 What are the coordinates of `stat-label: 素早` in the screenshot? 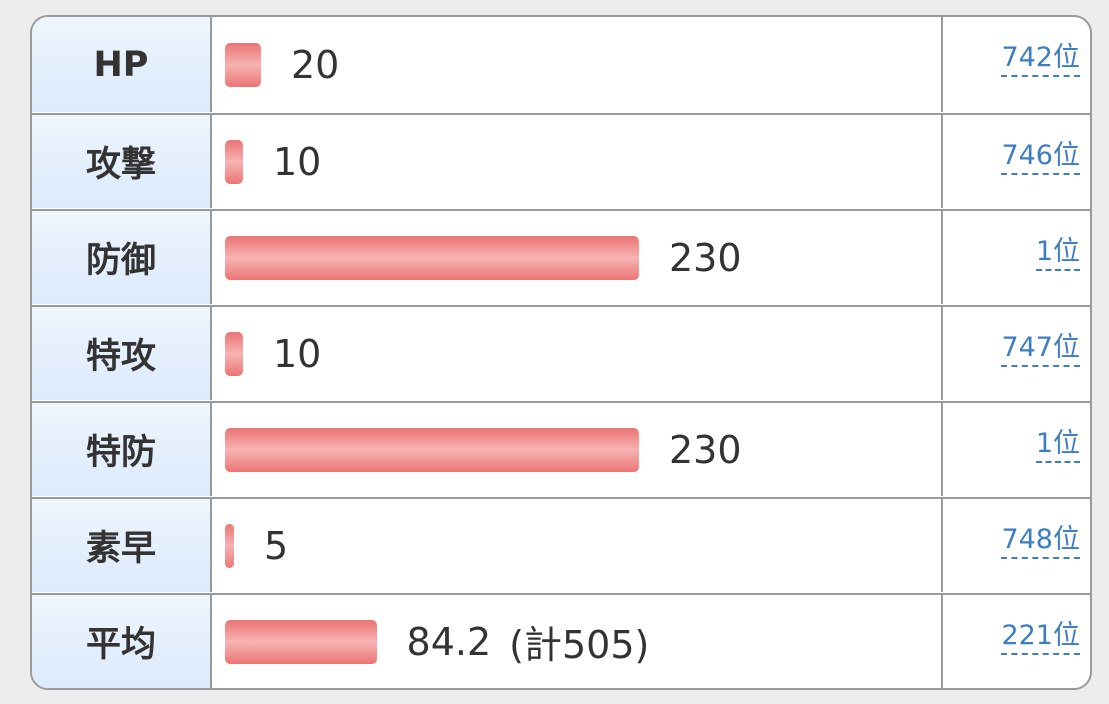 It's located at (122, 545).